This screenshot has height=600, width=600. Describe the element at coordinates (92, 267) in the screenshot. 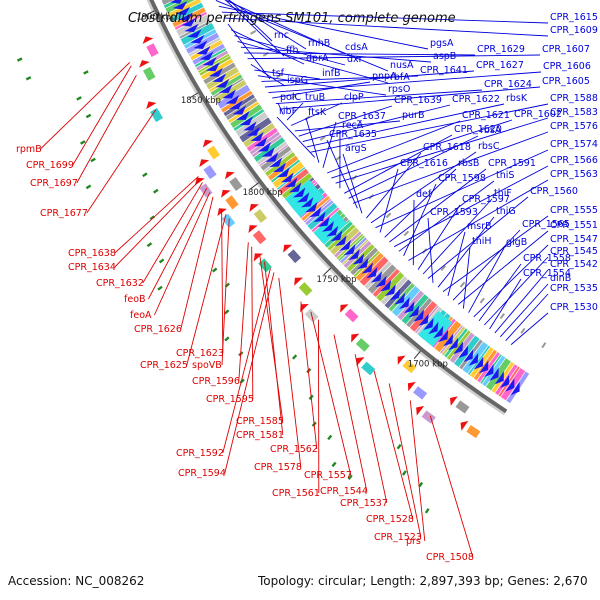

I see `reverse-gene-label: CPR_1634` at that location.